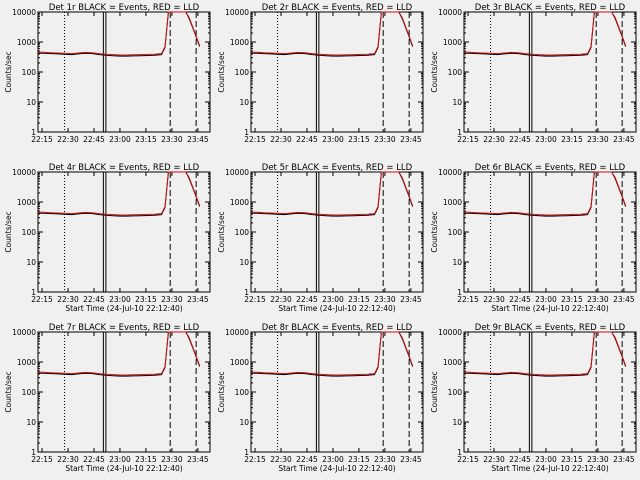 This screenshot has width=640, height=480. Describe the element at coordinates (124, 328) in the screenshot. I see `panel-title: Det 7r BLACK = Events, RED = LLD` at that location.